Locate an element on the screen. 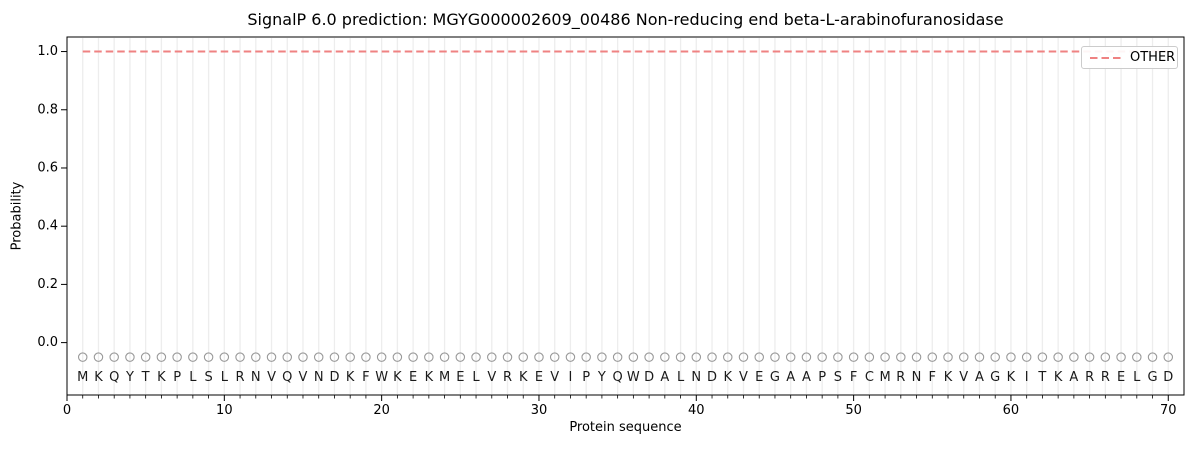  legend: OTHER is located at coordinates (1129, 57).